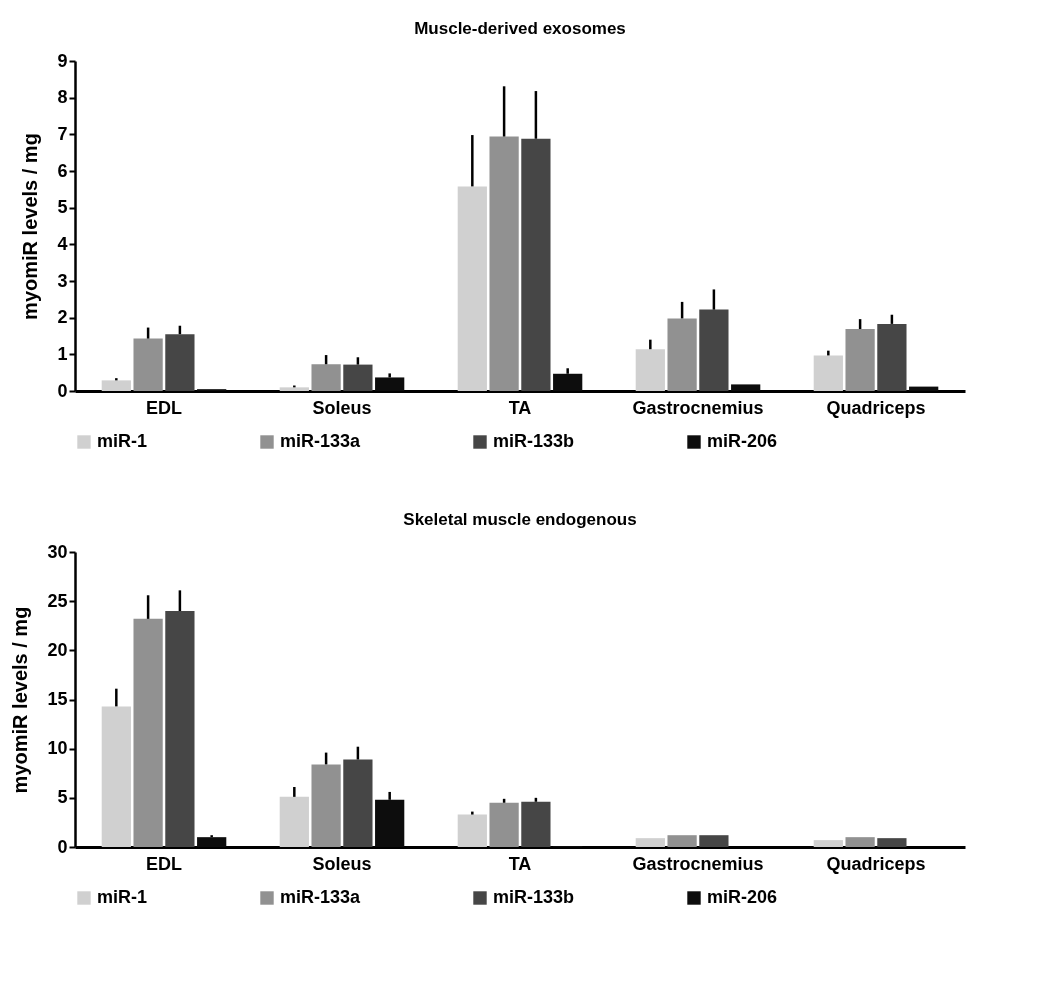 Image resolution: width=1052 pixels, height=1007 pixels. What do you see at coordinates (57, 748) in the screenshot?
I see `y-tick-label: 10` at bounding box center [57, 748].